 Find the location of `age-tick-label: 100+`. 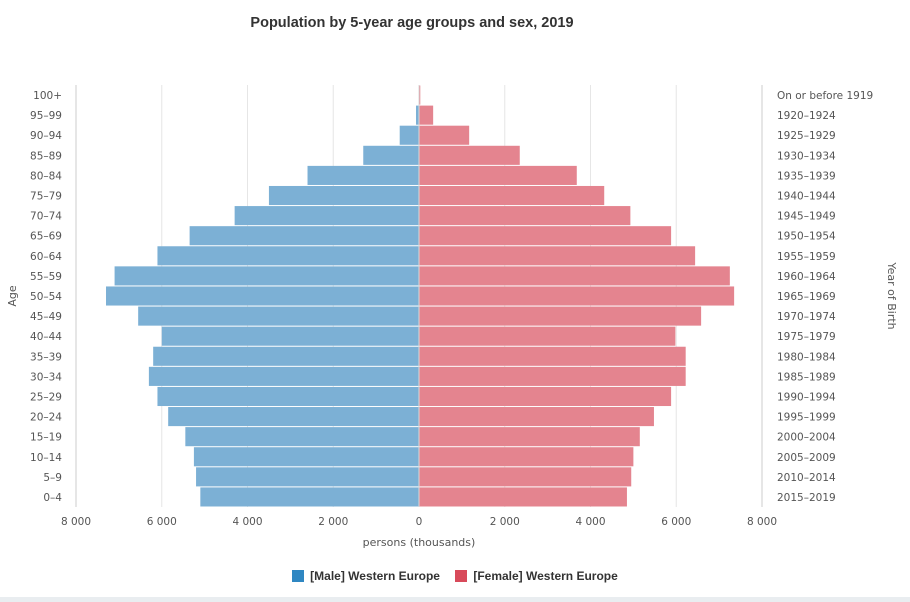

age-tick-label: 100+ is located at coordinates (47, 96).